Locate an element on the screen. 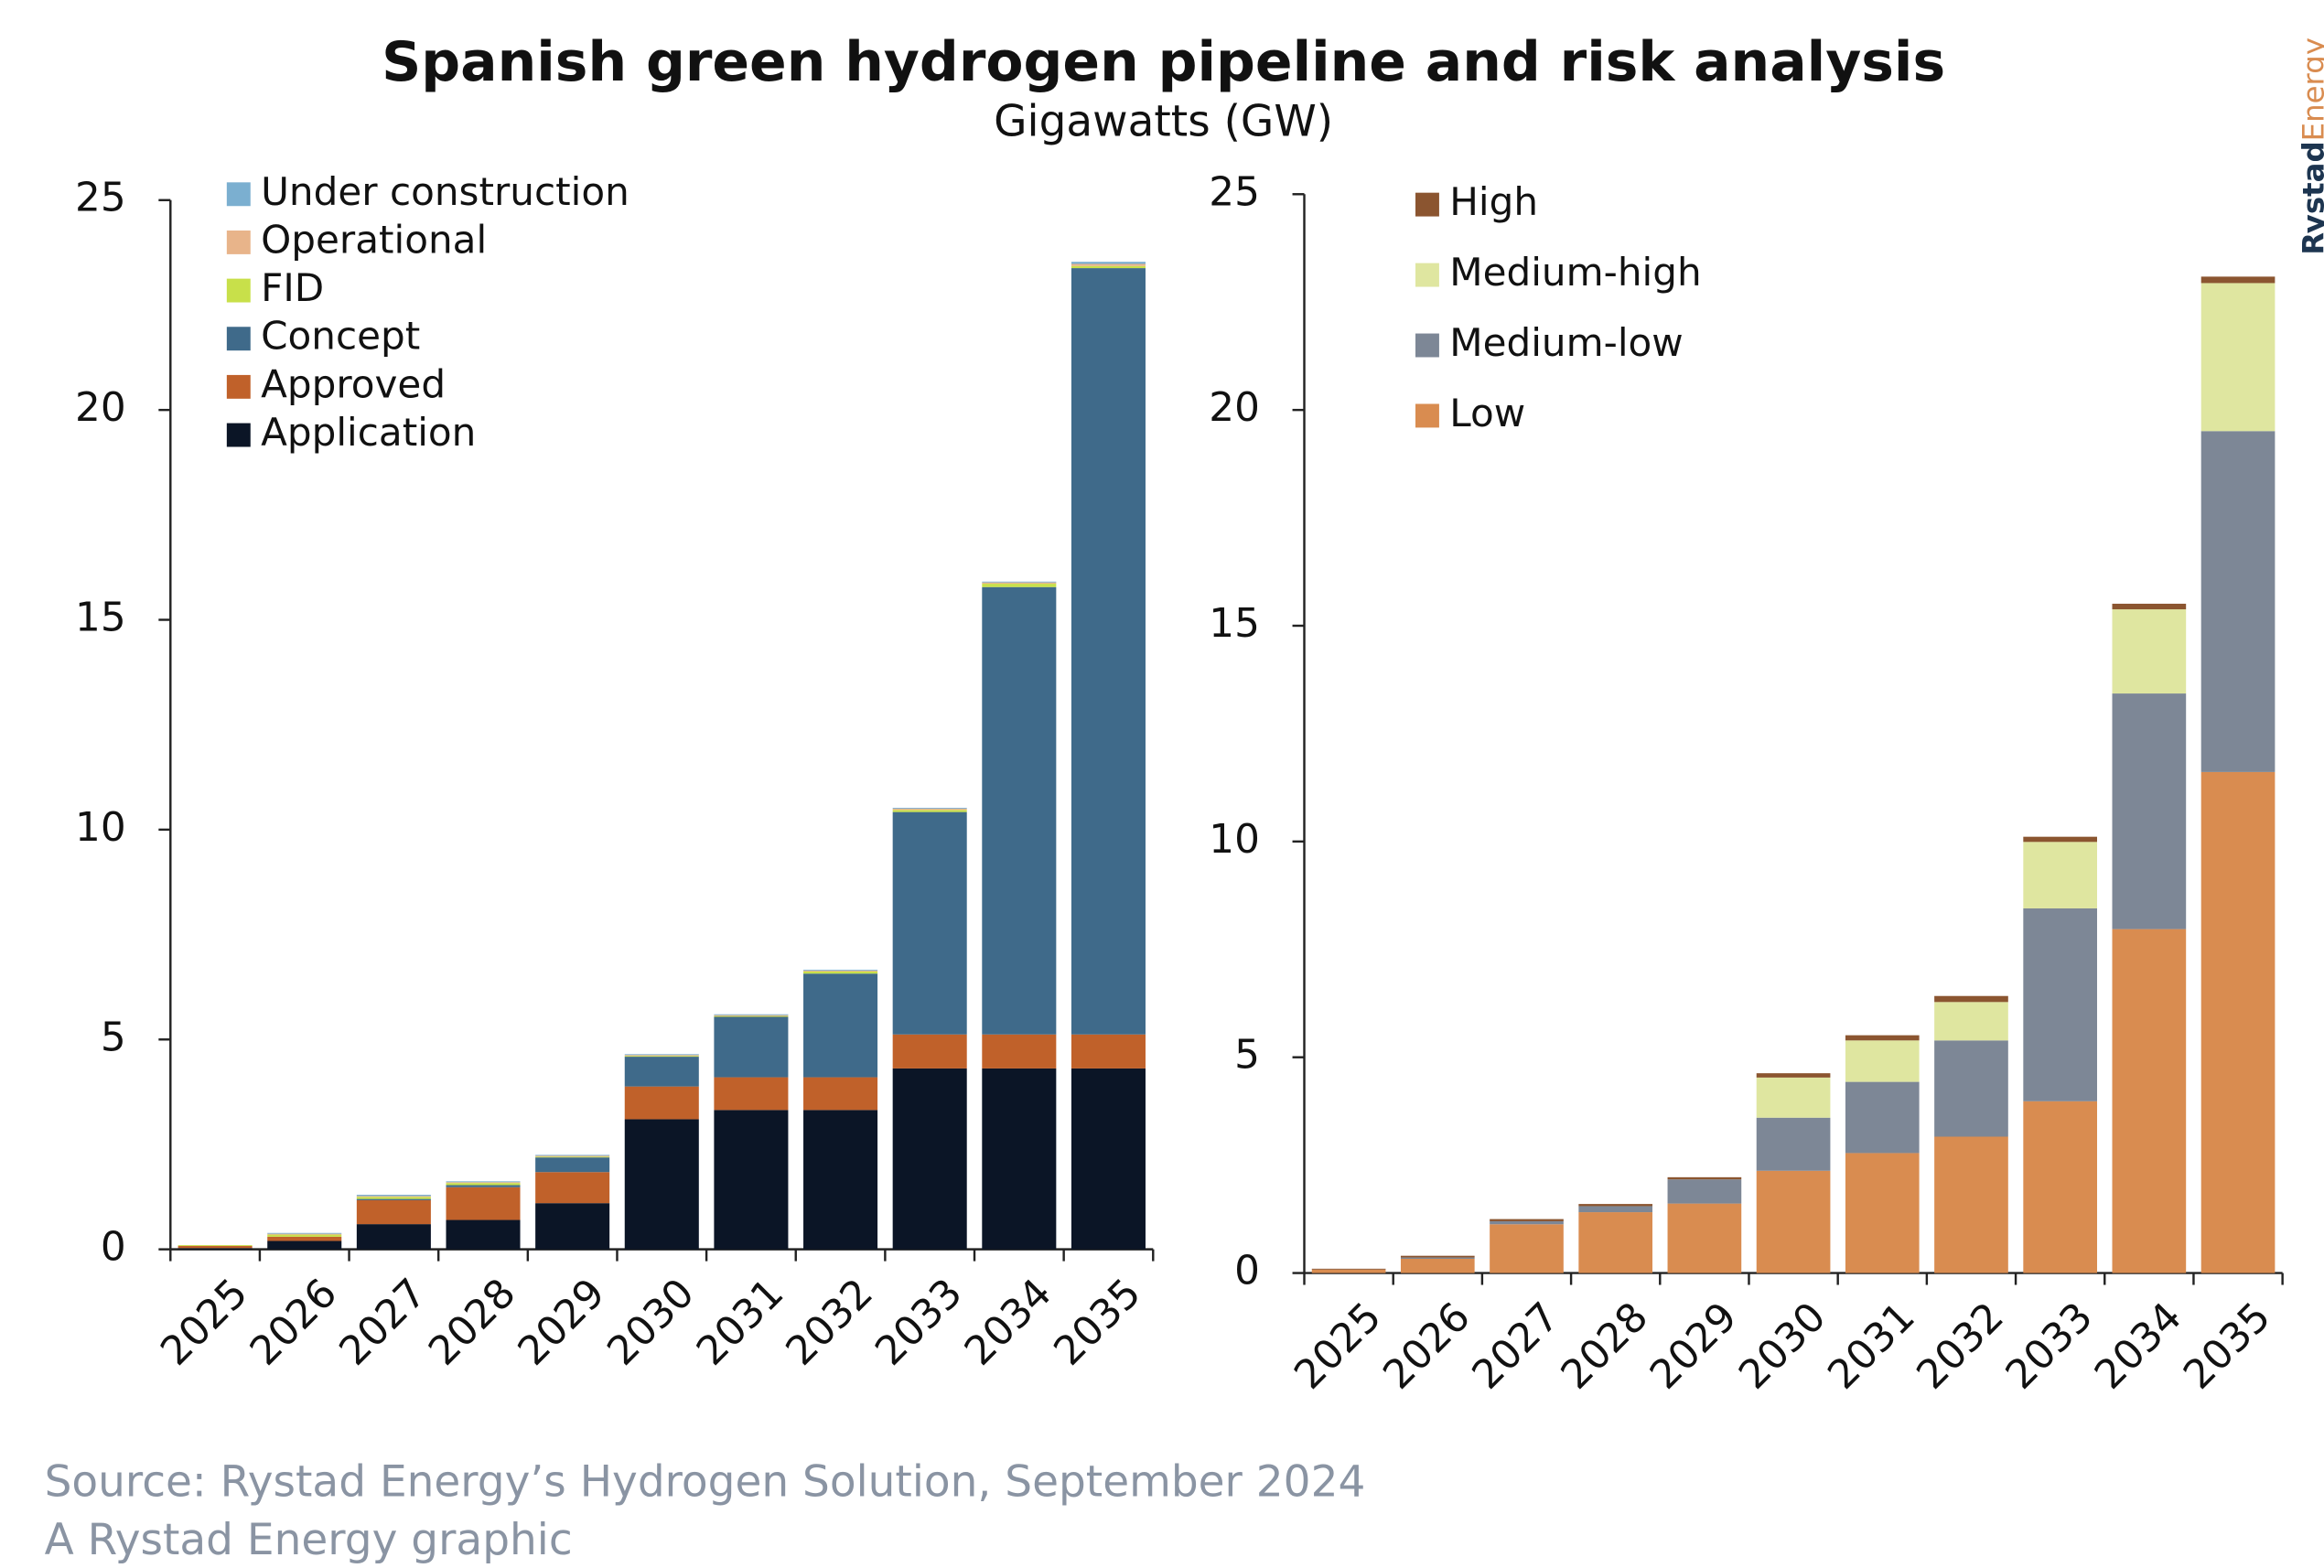 The width and height of the screenshot is (2324, 1568). x-tick-label: 2032 is located at coordinates (829, 1322).